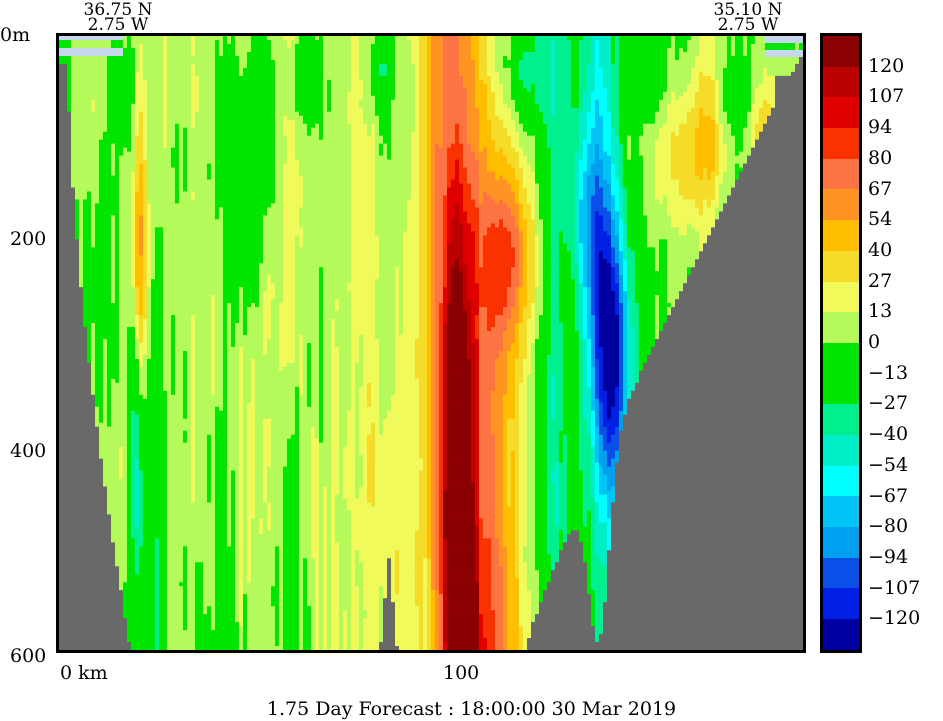 The width and height of the screenshot is (943, 721). What do you see at coordinates (471, 709) in the screenshot?
I see `forecast-caption: 1.75 Day Forecast : 18:00:00 30 Mar 2019` at bounding box center [471, 709].